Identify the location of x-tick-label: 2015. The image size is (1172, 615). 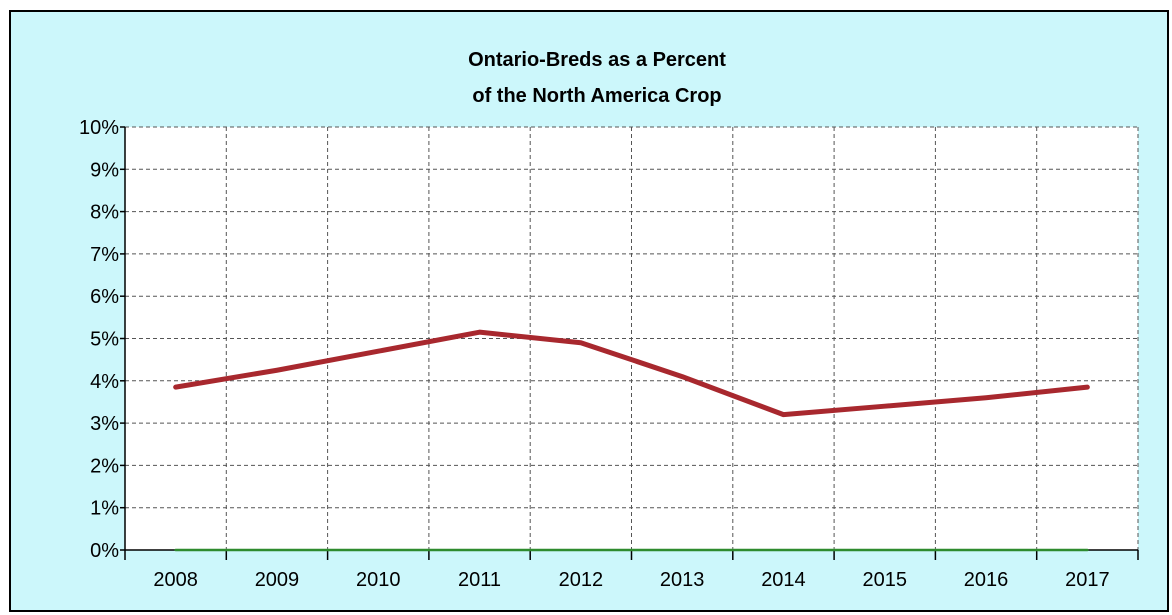
(885, 580).